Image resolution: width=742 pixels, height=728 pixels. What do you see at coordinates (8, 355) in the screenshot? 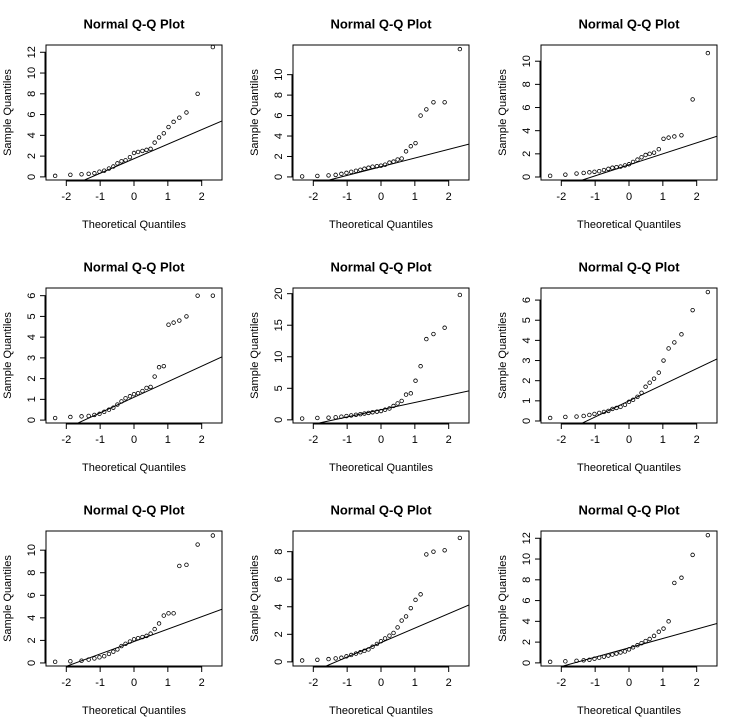
I see `y-axis-label: Sample Quantiles` at bounding box center [8, 355].